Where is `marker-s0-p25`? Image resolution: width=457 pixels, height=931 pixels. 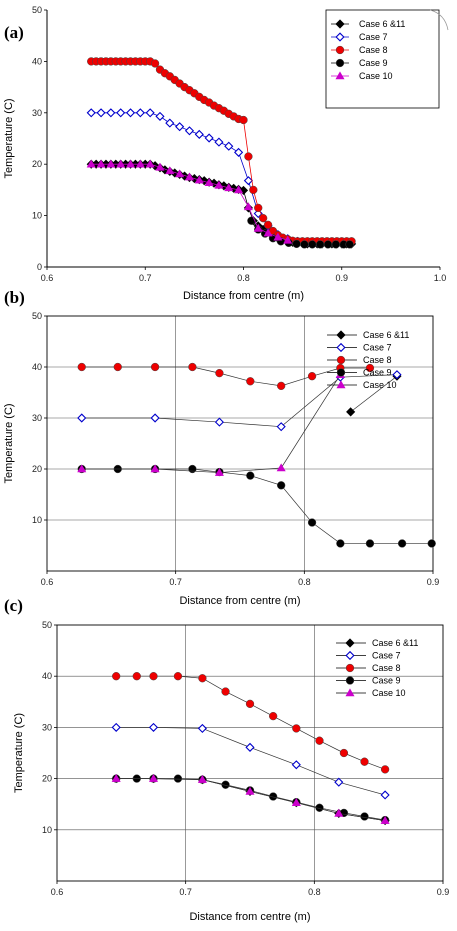 marker-s0-p25 is located at coordinates (214, 183).